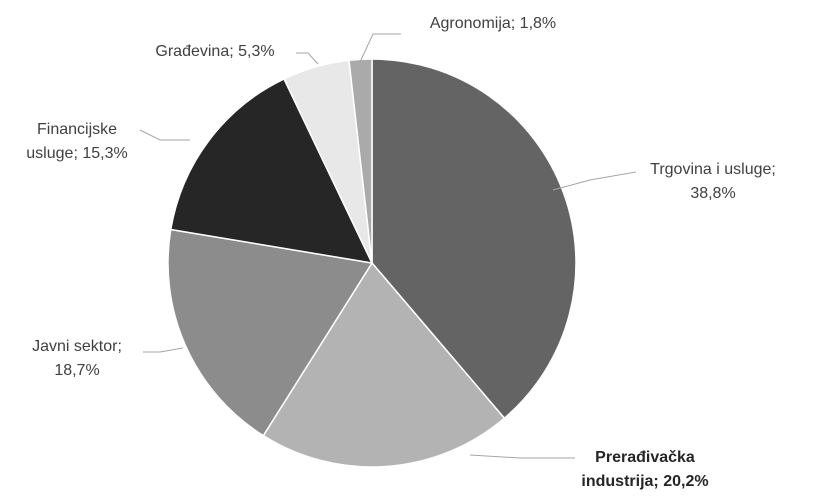 This screenshot has height=496, width=814. I want to click on label-value: 18,7%, so click(77, 370).